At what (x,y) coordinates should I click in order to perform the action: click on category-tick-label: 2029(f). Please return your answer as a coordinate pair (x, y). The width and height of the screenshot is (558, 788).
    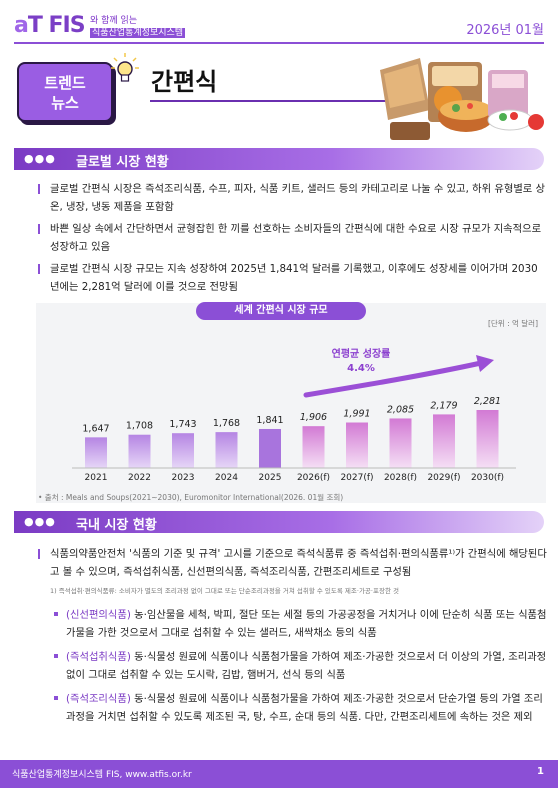
    Looking at the image, I should click on (443, 478).